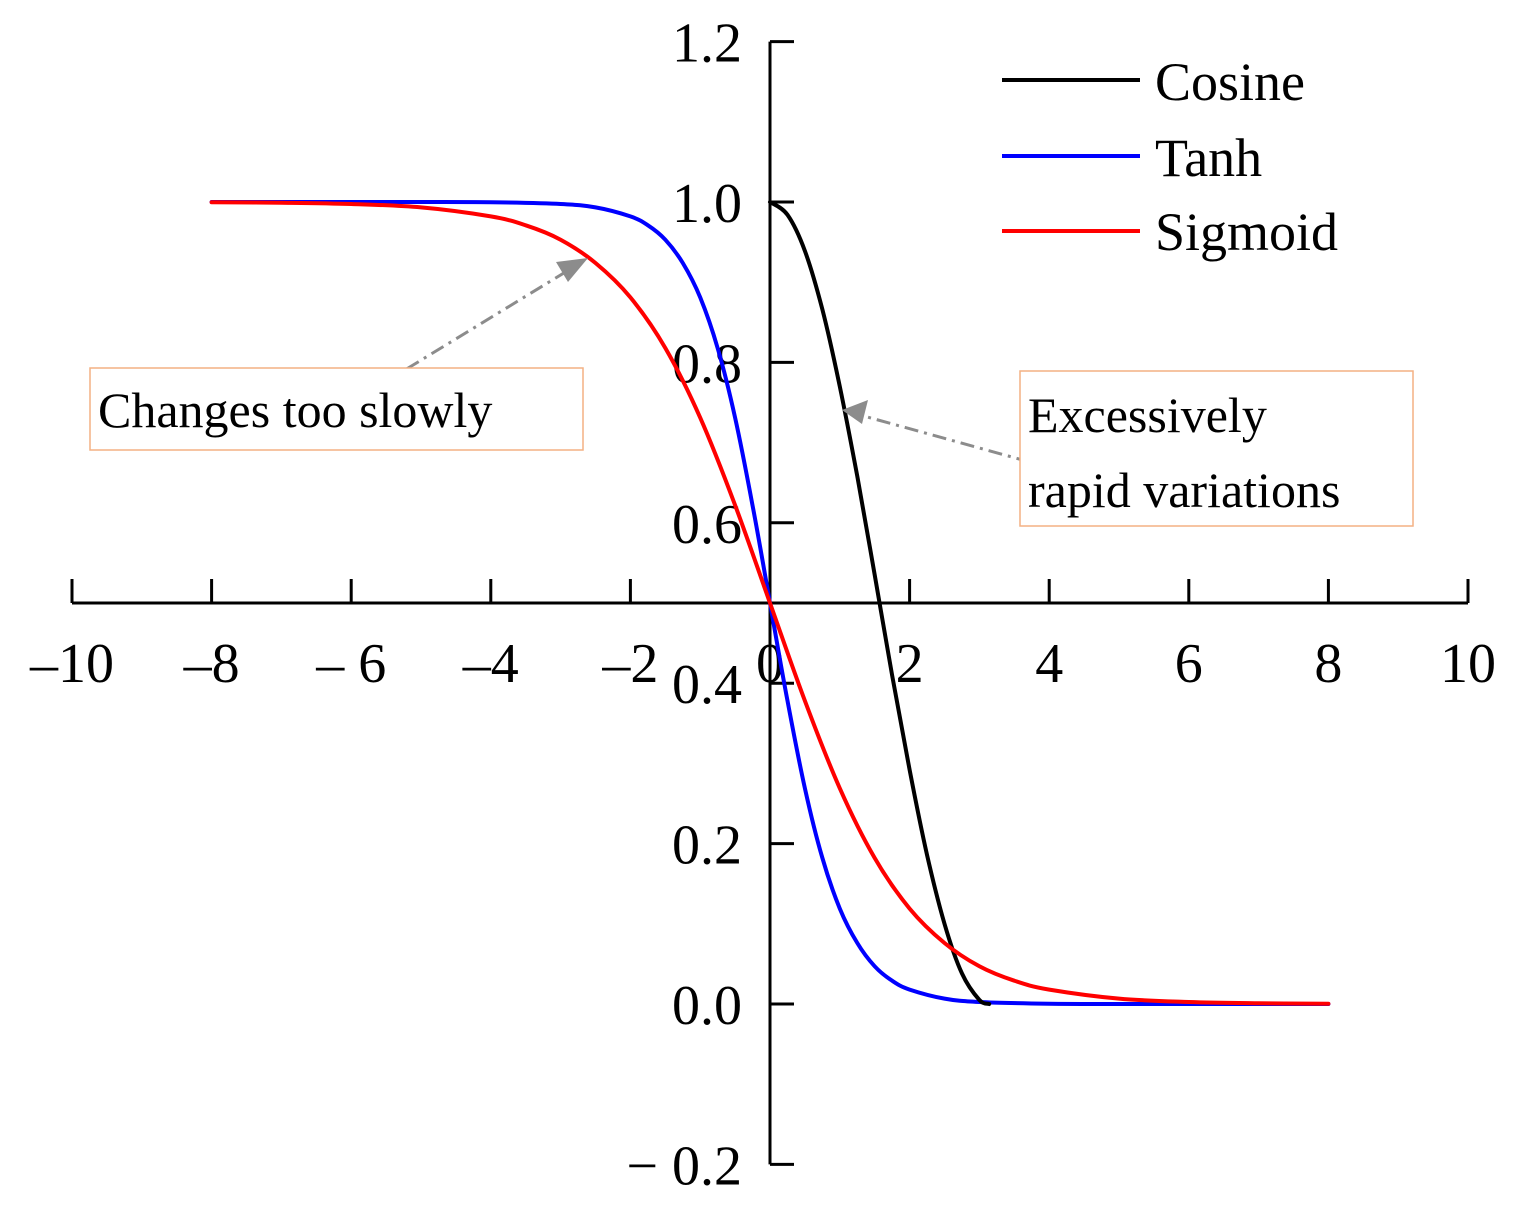 Image resolution: width=1514 pixels, height=1205 pixels. Describe the element at coordinates (1184, 490) in the screenshot. I see `annotation-text-line-2: rapid variations` at that location.